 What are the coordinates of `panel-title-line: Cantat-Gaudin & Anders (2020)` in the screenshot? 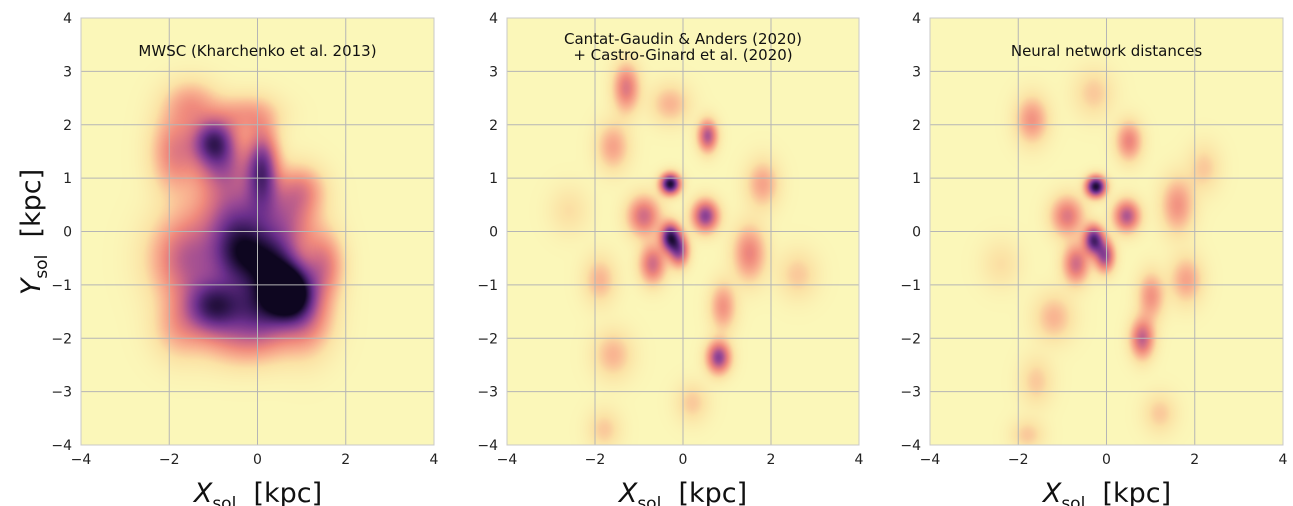 It's located at (683, 39).